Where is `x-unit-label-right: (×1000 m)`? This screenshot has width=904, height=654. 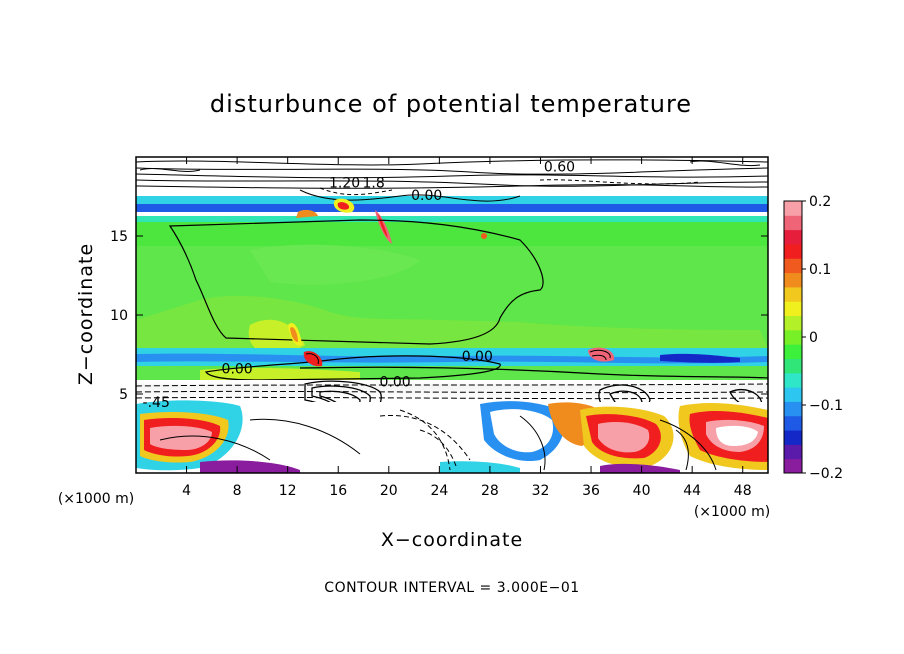
x-unit-label-right: (×1000 m) is located at coordinates (732, 512).